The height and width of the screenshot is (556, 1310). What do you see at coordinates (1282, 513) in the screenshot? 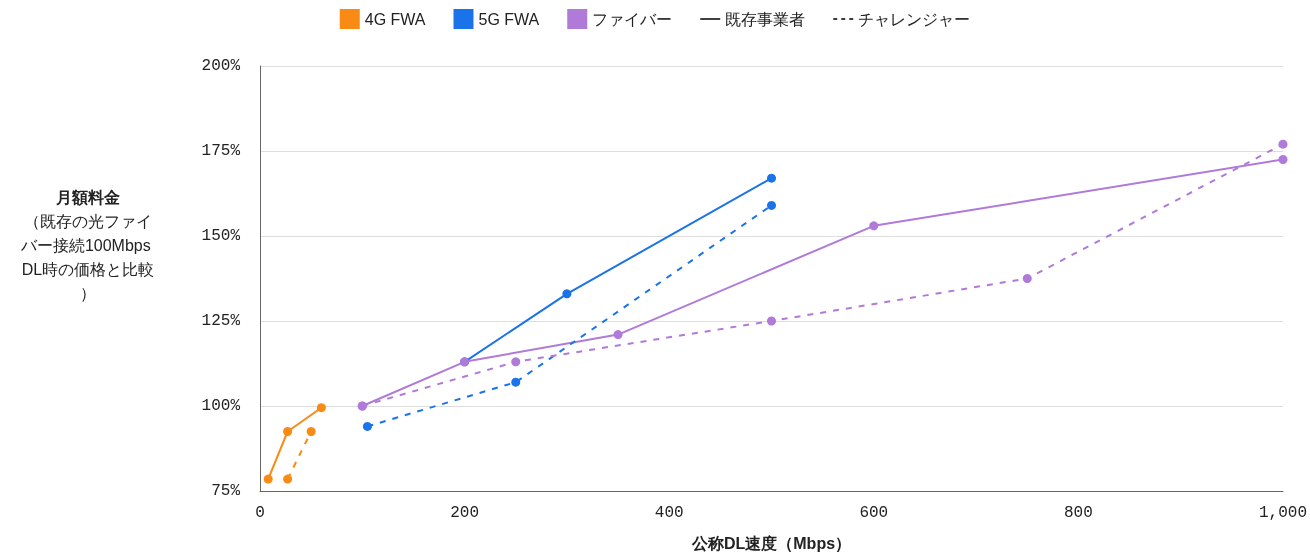
I see `x-tick-label: 1,000` at bounding box center [1282, 513].